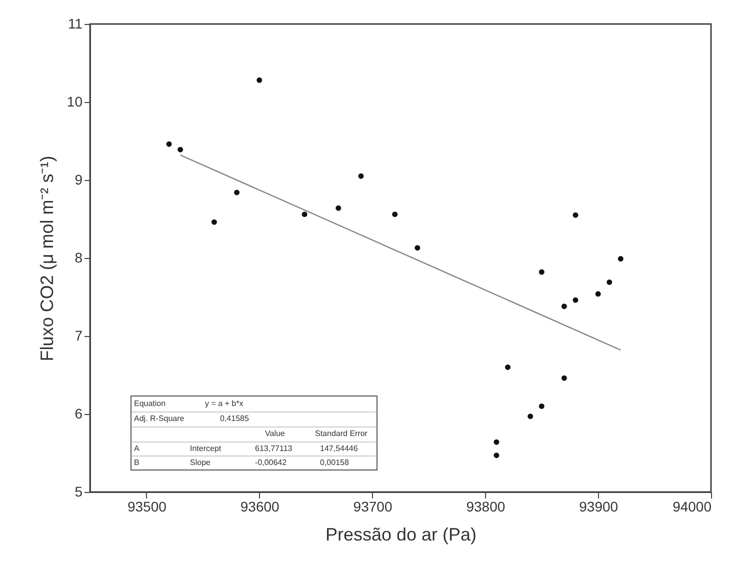 Image resolution: width=737 pixels, height=564 pixels. What do you see at coordinates (224, 403) in the screenshot?
I see `annotation: y = a + b*x` at bounding box center [224, 403].